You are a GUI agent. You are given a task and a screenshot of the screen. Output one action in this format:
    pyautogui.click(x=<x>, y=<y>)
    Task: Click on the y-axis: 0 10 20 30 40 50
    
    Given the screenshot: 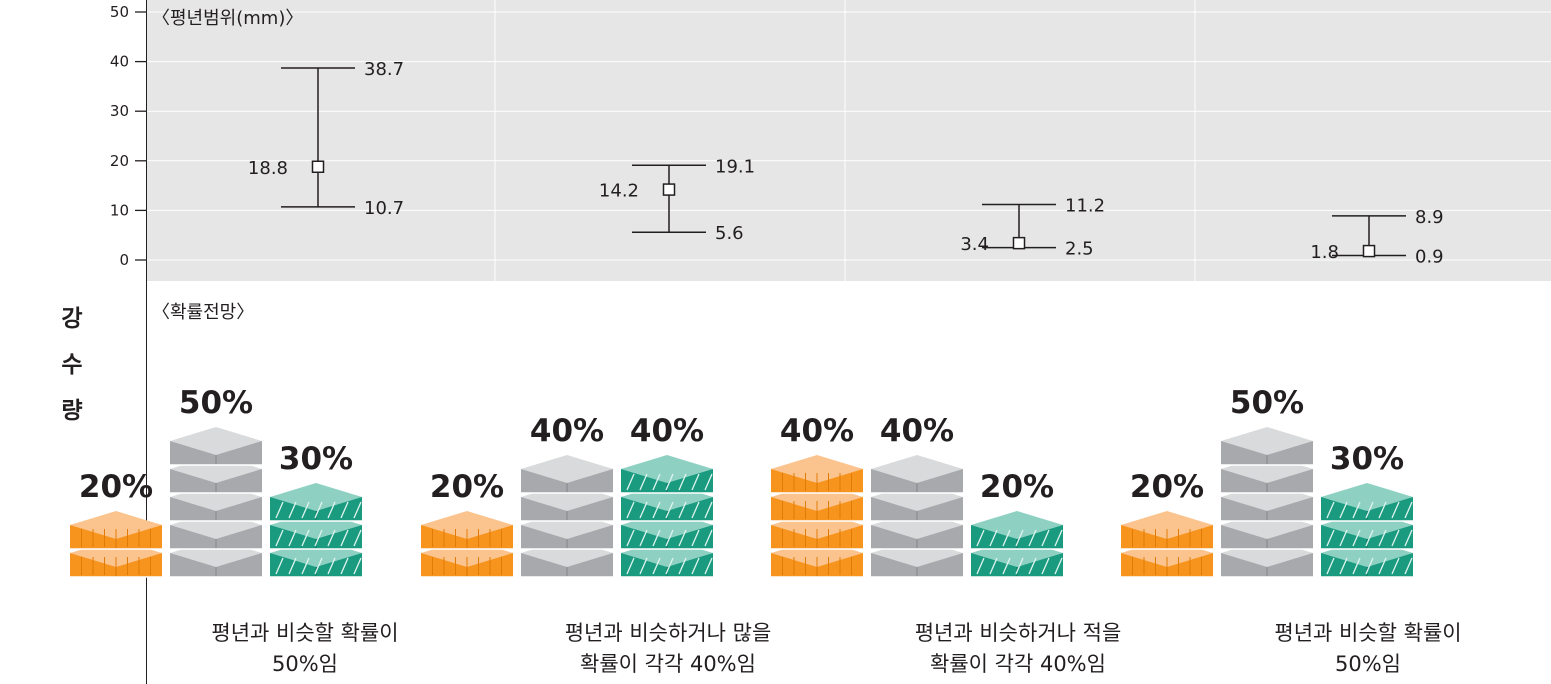 What is the action you would take?
    pyautogui.click(x=128, y=136)
    